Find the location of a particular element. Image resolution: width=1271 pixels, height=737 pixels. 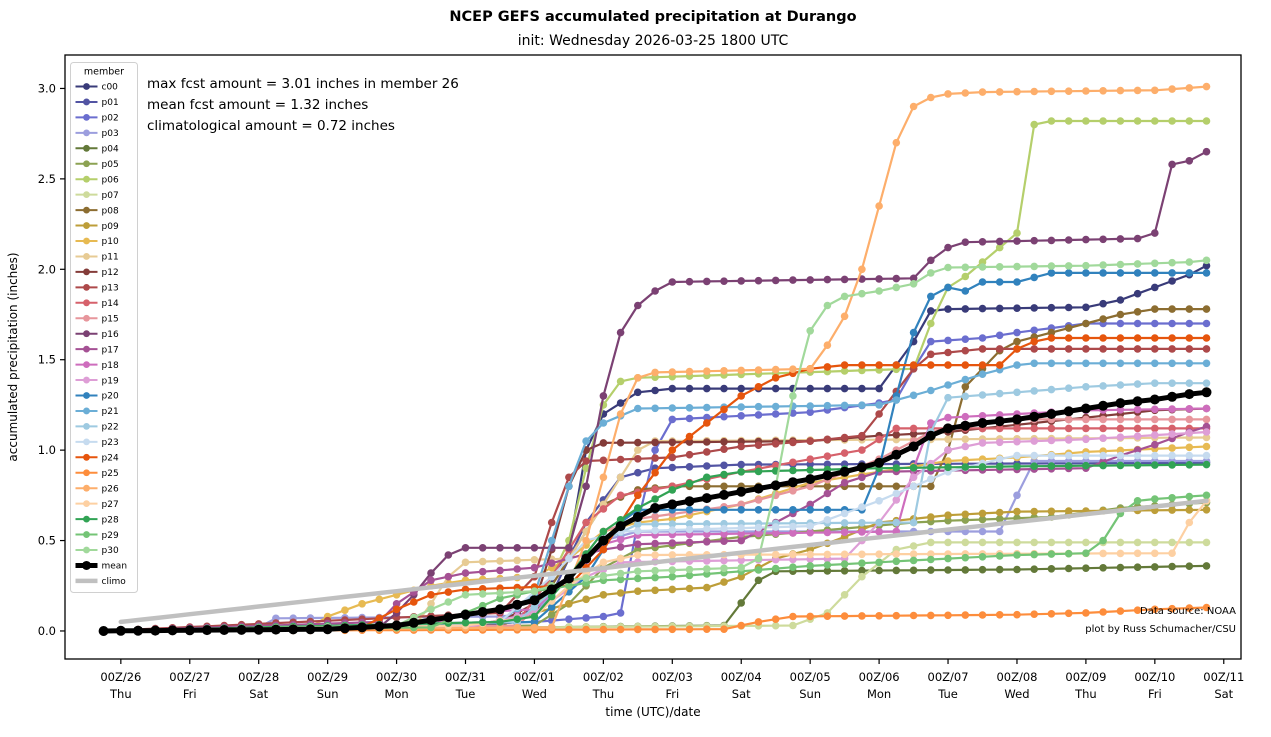

series-p10-marker is located at coordinates (1172, 448).